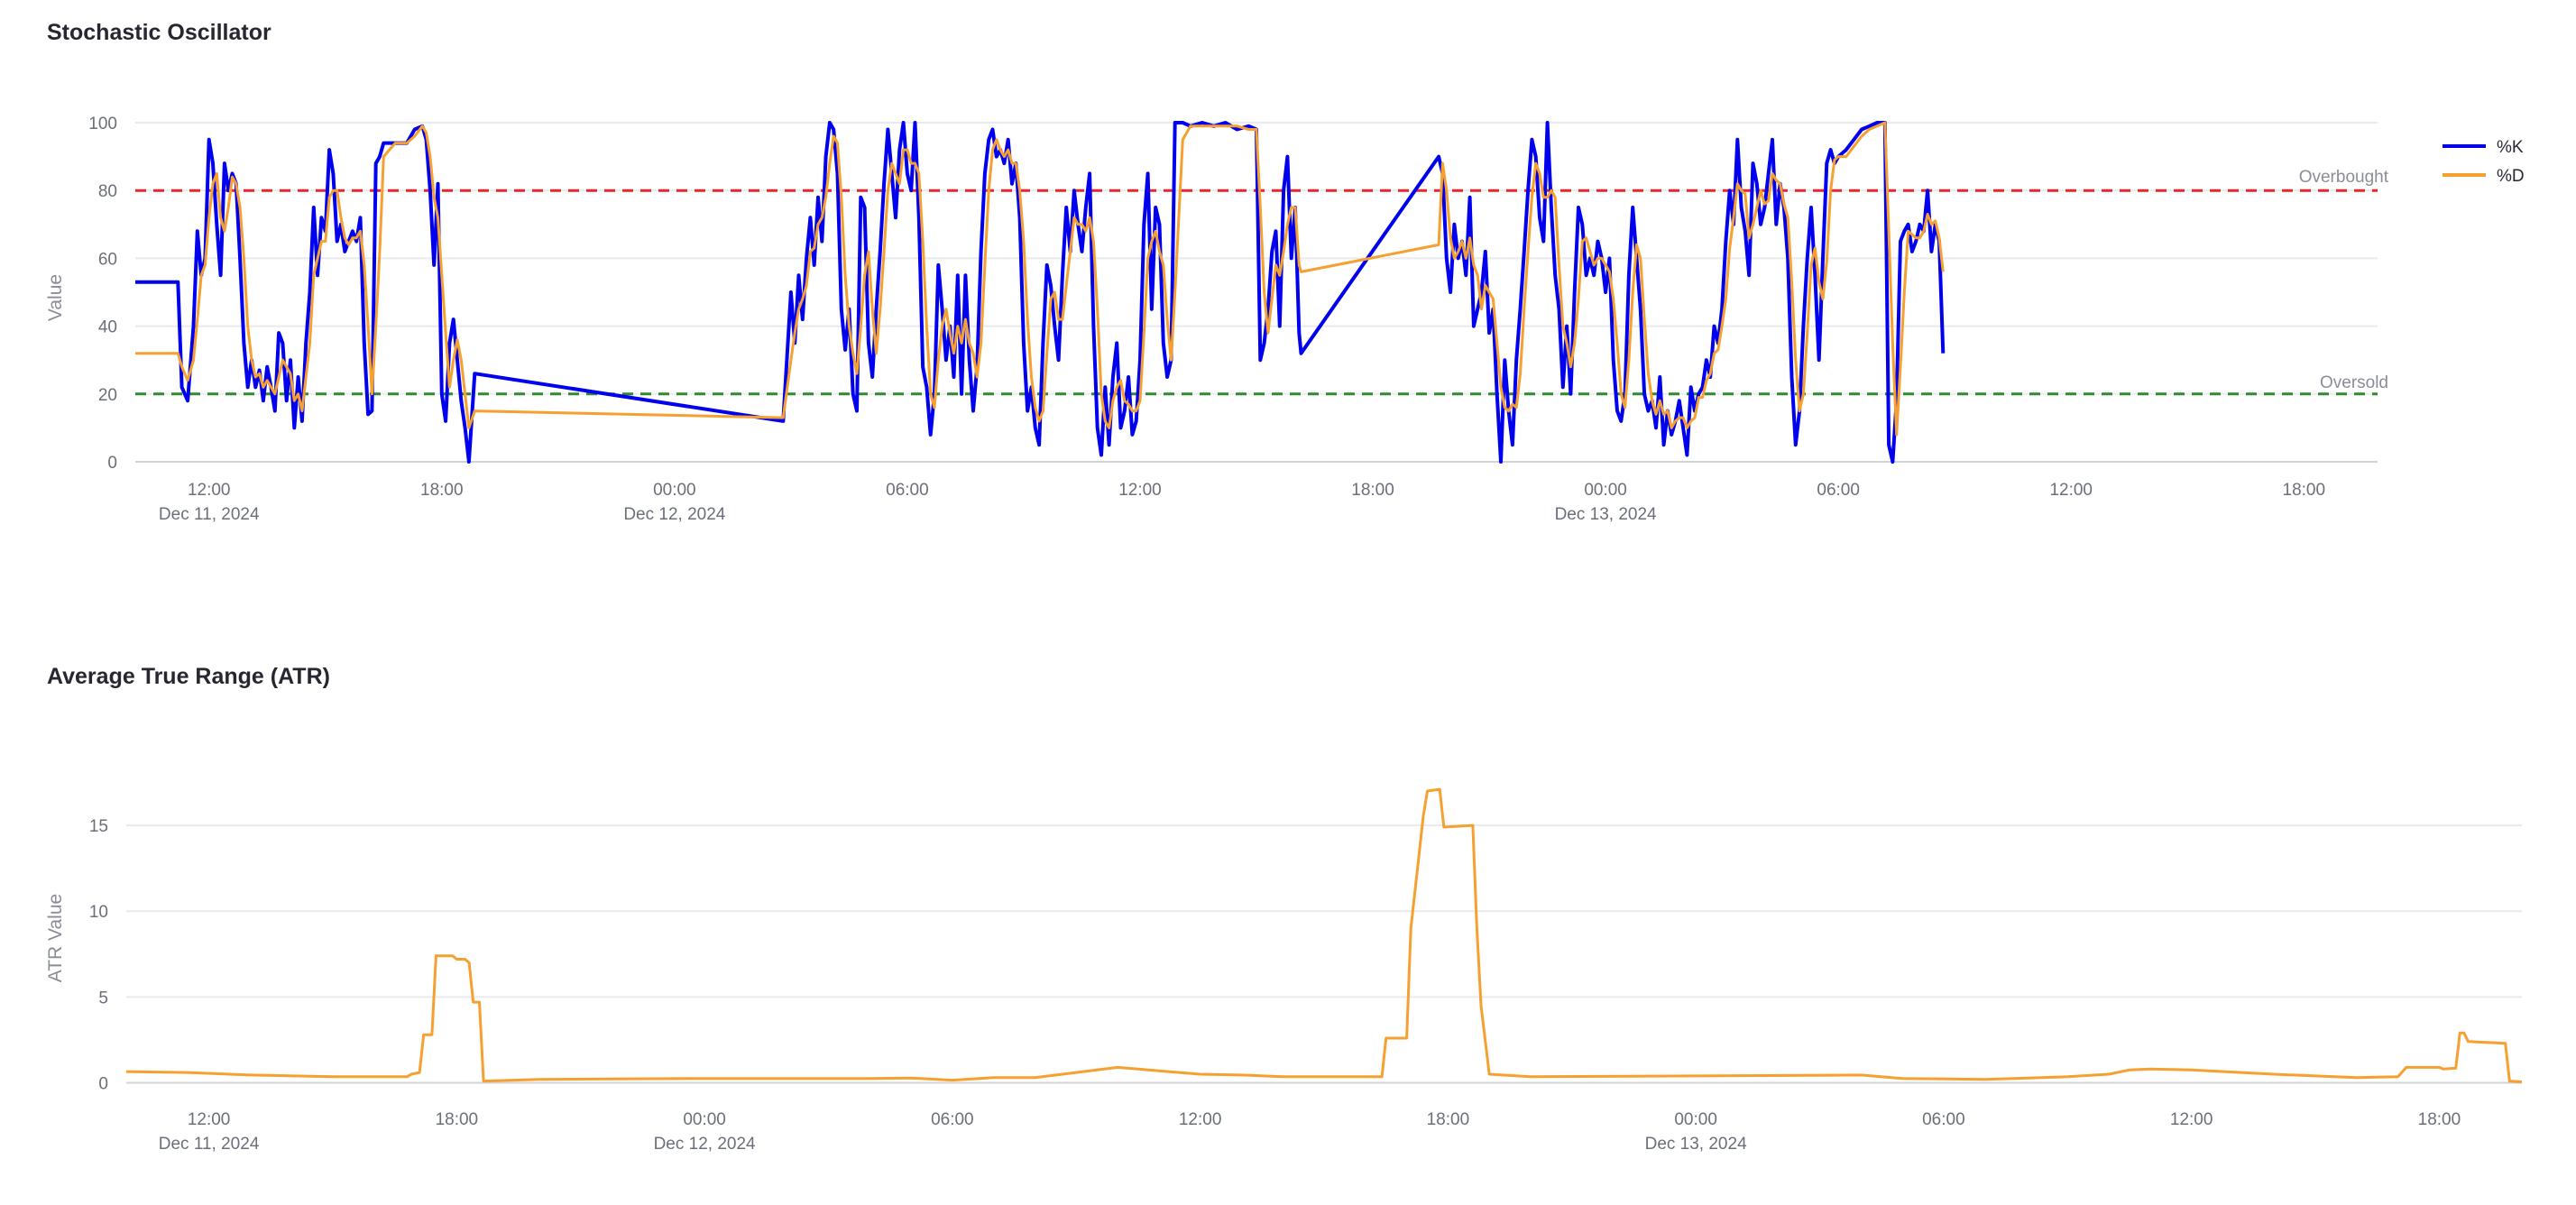 This screenshot has width=2576, height=1205. What do you see at coordinates (2484, 162) in the screenshot?
I see `legend: %K %D` at bounding box center [2484, 162].